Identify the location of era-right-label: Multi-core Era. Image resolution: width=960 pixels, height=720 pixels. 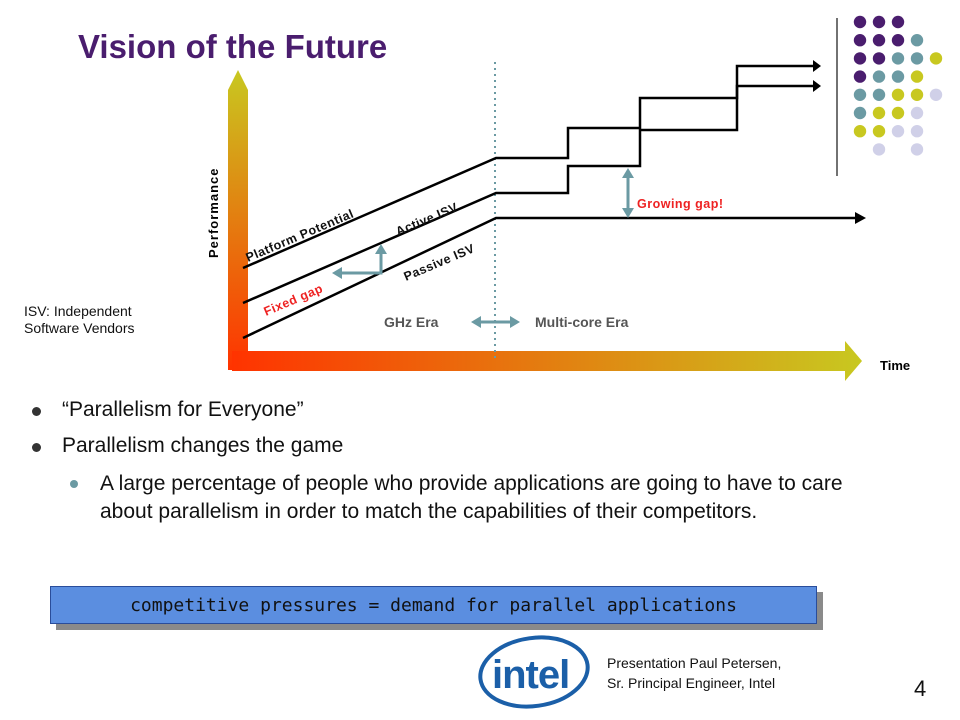
(582, 322).